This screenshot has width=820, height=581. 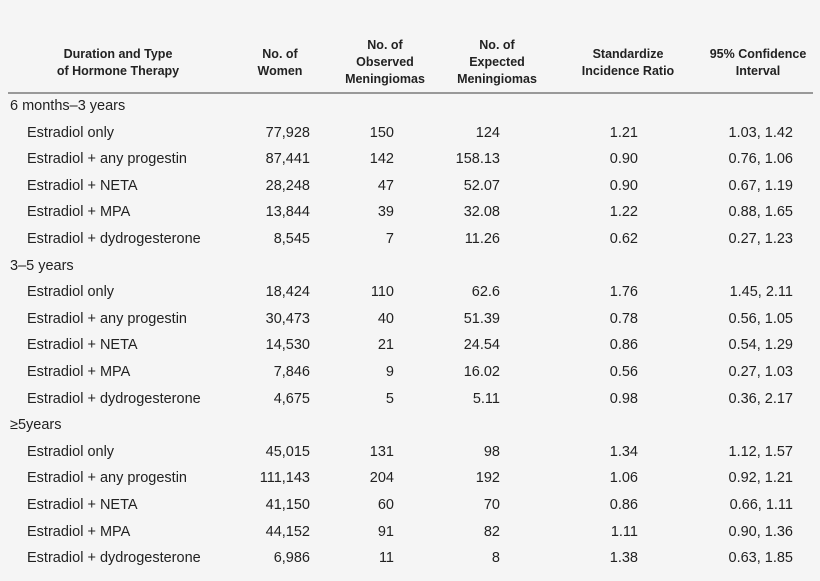 I want to click on ci-cell: 0.88, 1.65, so click(x=761, y=212).